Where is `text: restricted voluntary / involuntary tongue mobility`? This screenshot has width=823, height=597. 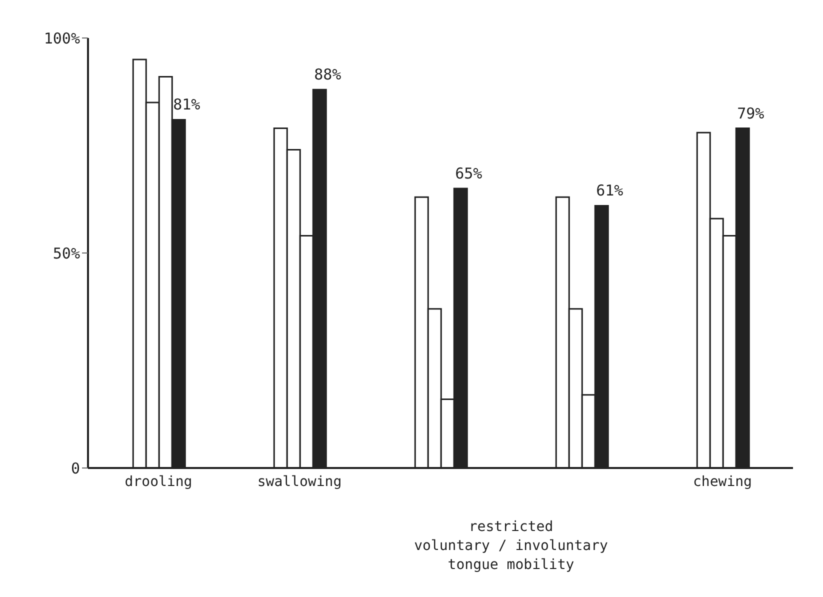 text: restricted voluntary / involuntary tongue mobility is located at coordinates (511, 546).